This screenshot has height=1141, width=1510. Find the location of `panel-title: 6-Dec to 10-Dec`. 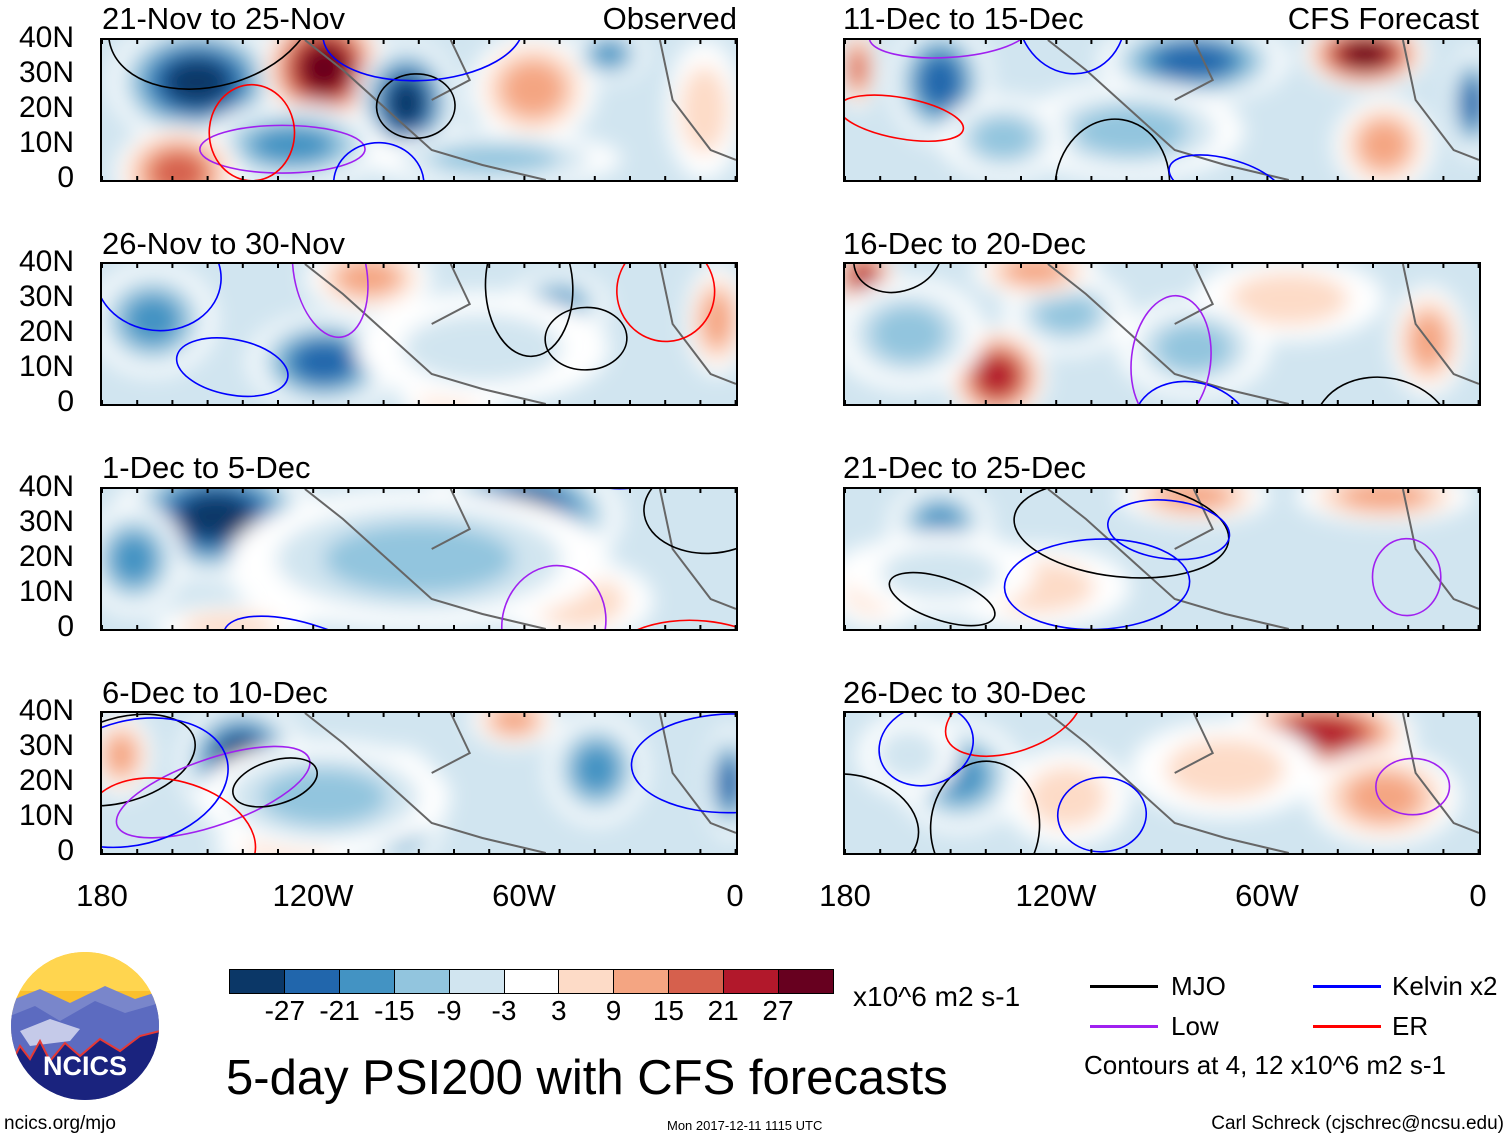

panel-title: 6-Dec to 10-Dec is located at coordinates (215, 692).